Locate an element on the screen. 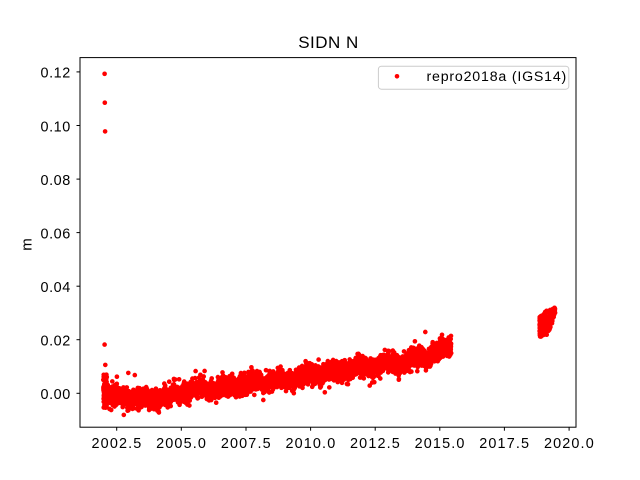 This screenshot has width=640, height=480. svg-text: 0.02 is located at coordinates (55, 342).